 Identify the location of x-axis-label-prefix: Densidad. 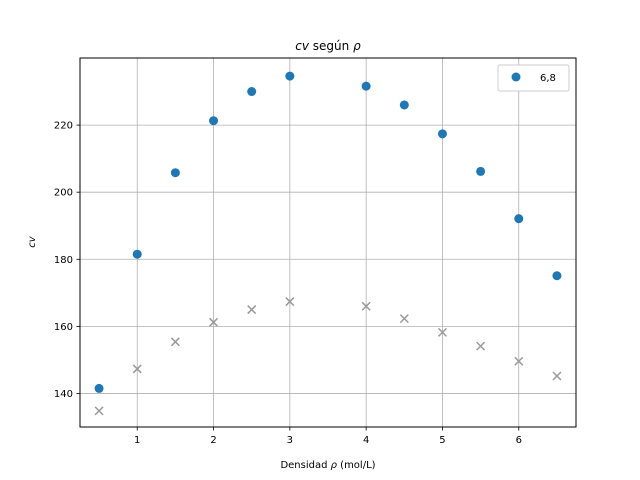
(305, 465).